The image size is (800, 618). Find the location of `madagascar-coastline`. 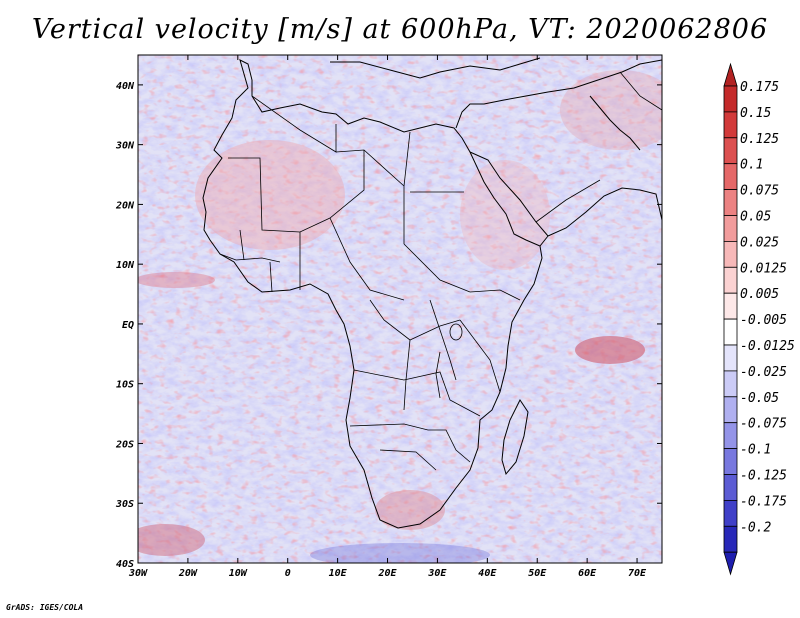

madagascar-coastline is located at coordinates (515, 437).